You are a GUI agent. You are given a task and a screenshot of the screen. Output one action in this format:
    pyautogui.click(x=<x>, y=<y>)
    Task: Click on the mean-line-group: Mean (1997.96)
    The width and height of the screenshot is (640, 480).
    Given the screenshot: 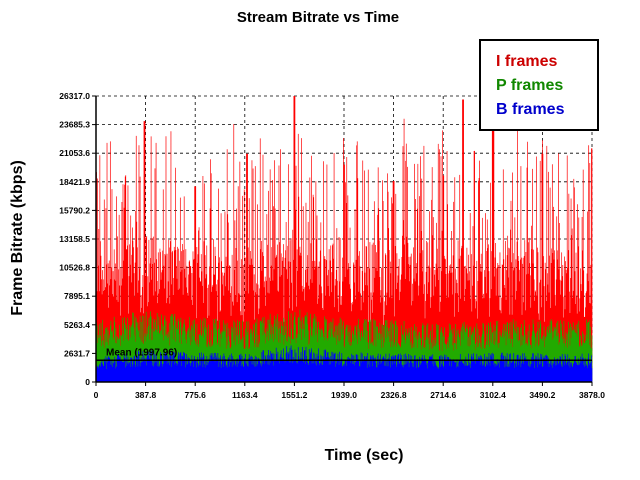 What is the action you would take?
    pyautogui.click(x=344, y=354)
    